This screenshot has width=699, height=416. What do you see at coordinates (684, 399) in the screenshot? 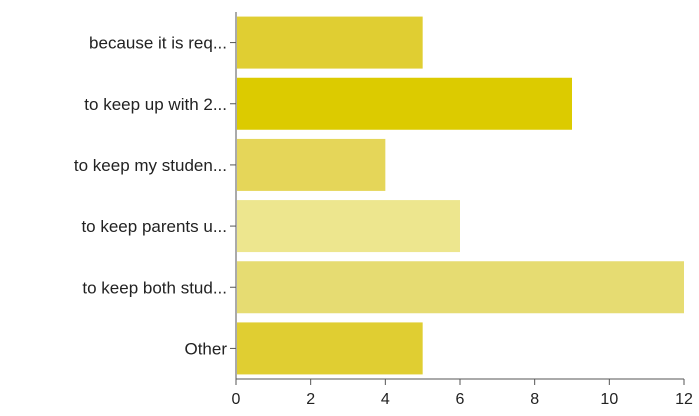
I see `x-tick-label-6: 12` at bounding box center [684, 399].